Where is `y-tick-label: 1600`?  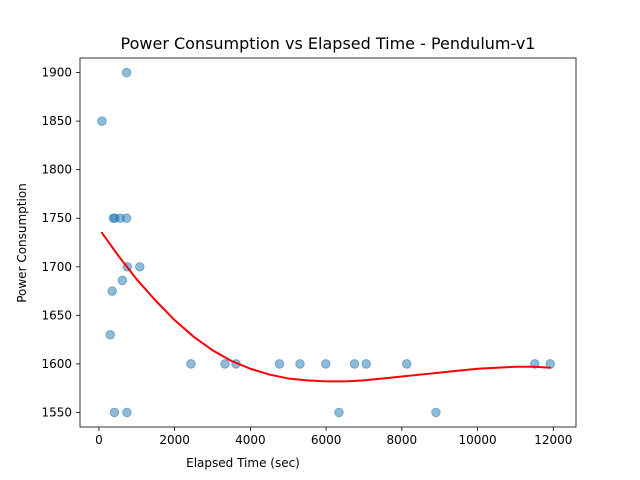 y-tick-label: 1600 is located at coordinates (56, 364).